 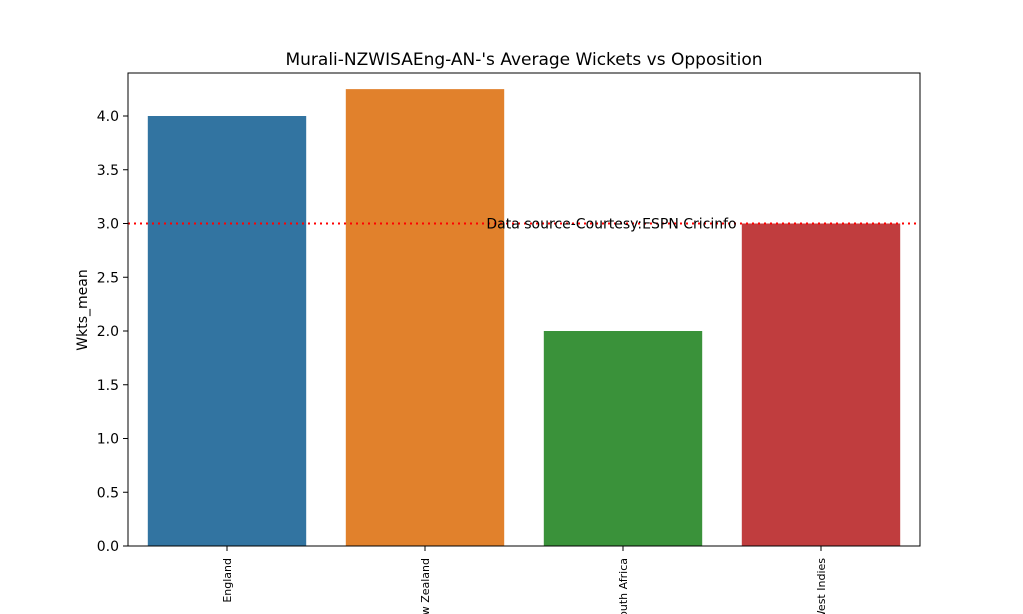 I want to click on y-tick-label-6: 3.0, so click(x=108, y=225).